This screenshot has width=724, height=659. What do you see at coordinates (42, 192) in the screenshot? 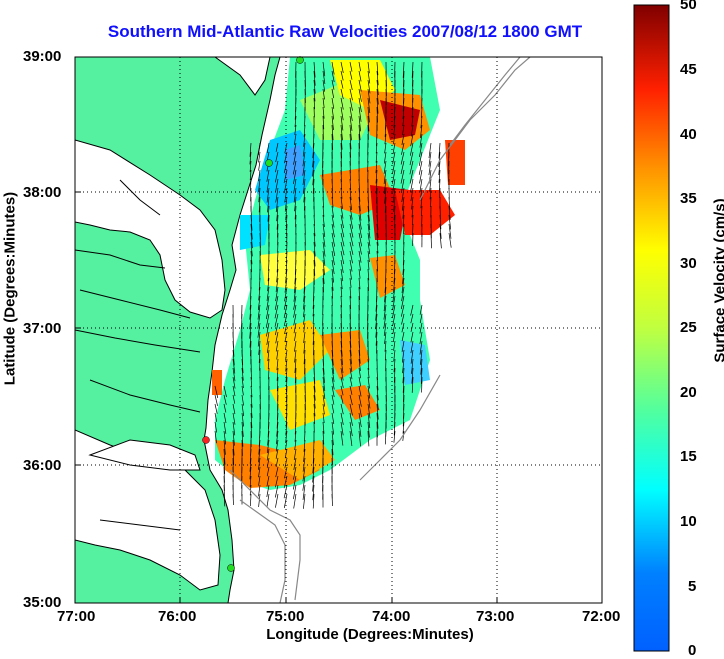
I see `y-tick-label: 38:00` at bounding box center [42, 192].